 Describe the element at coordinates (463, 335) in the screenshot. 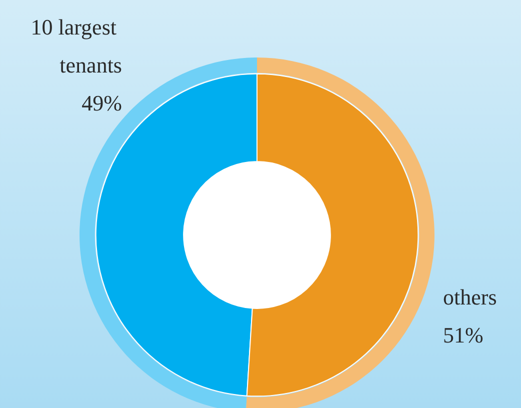

I see `data-label: 51%` at that location.